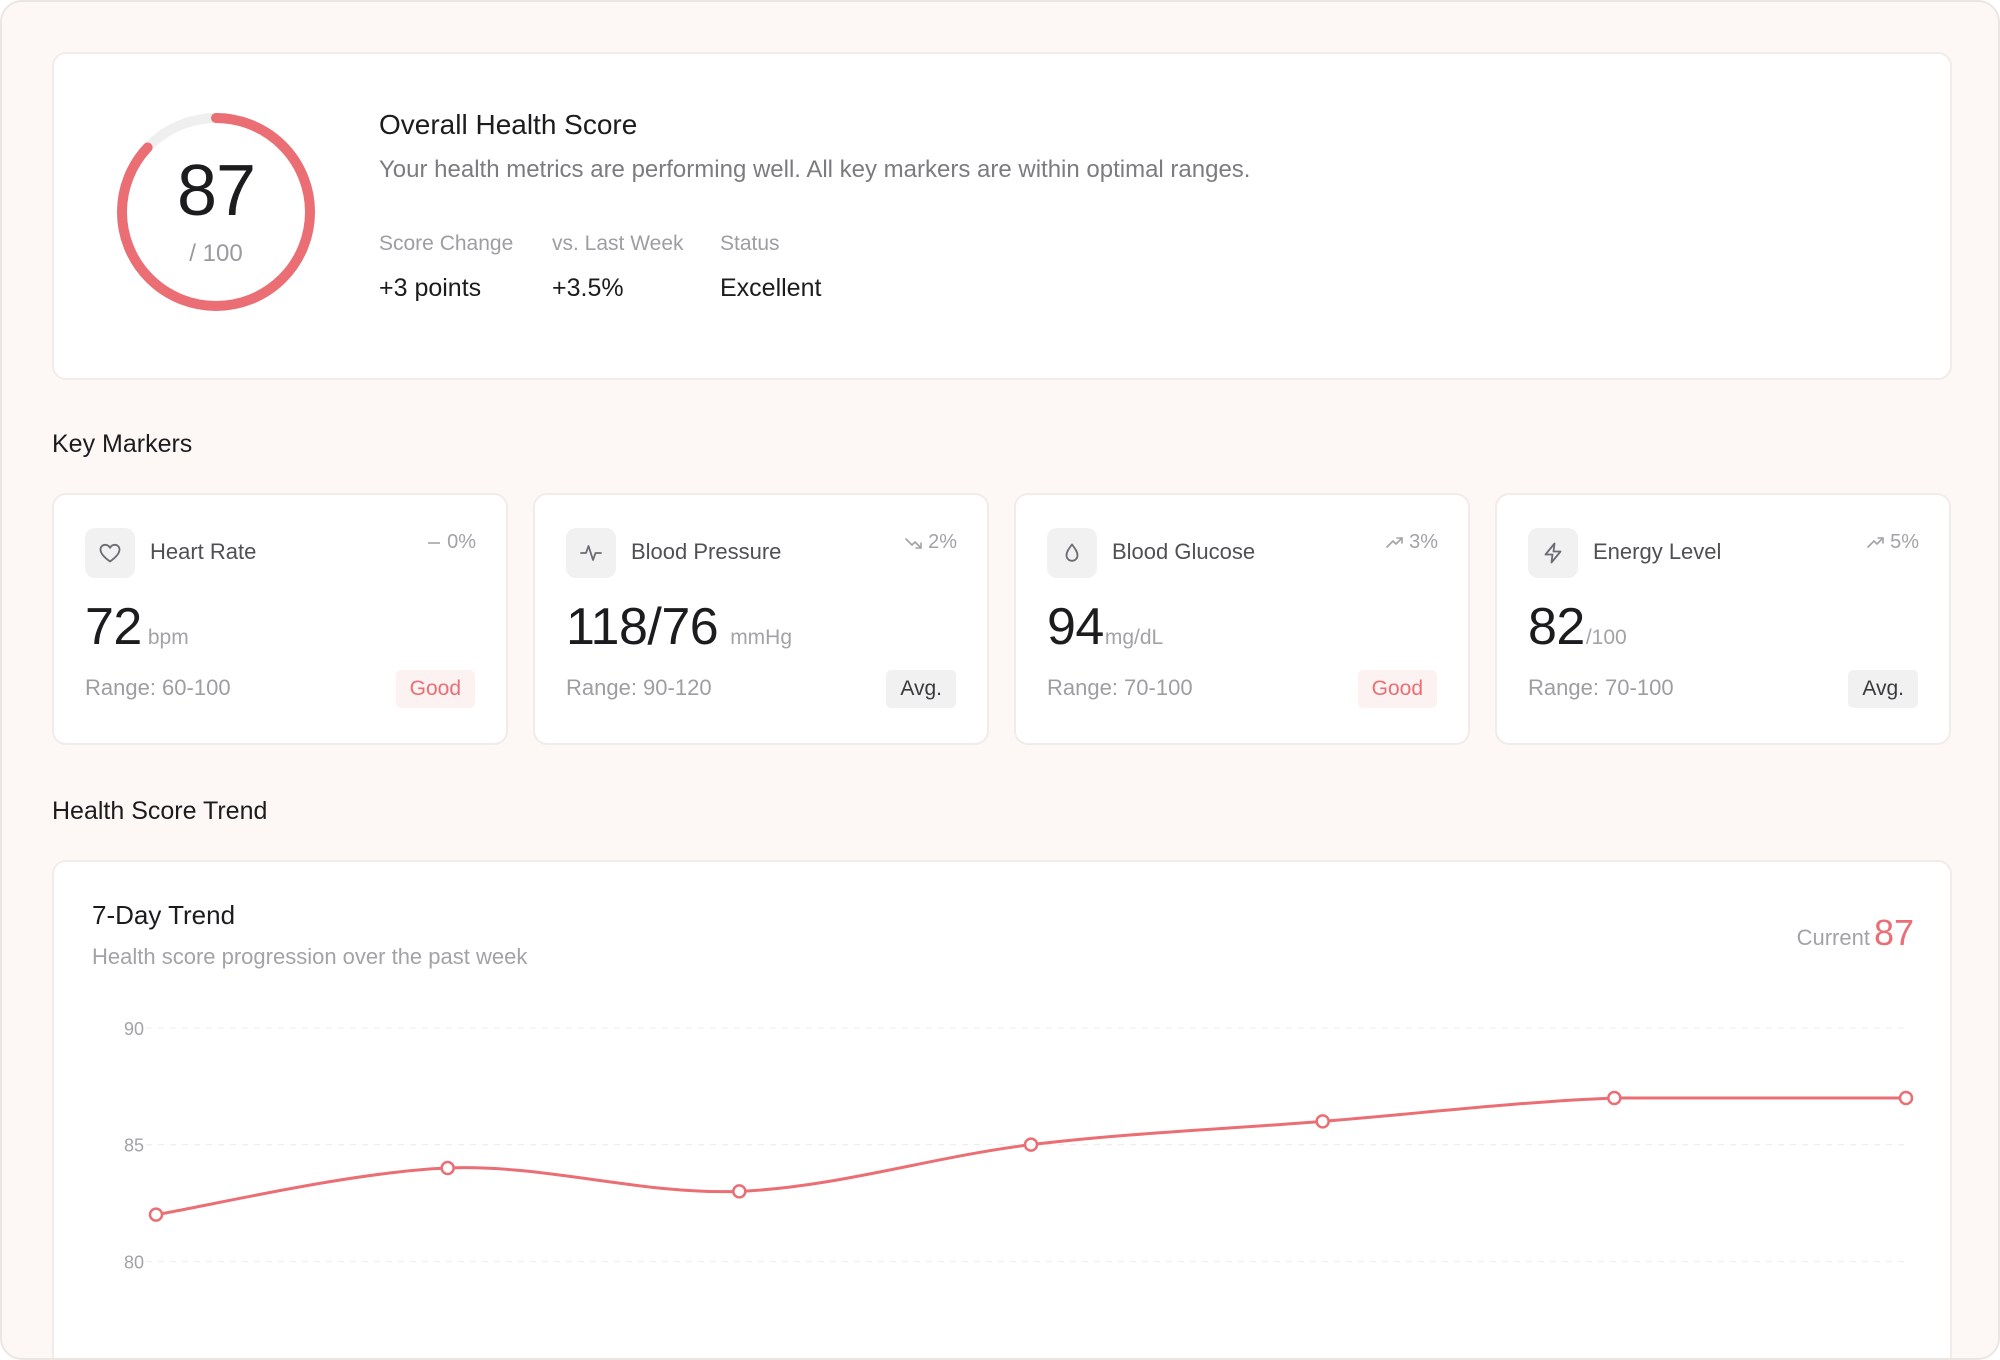  Describe the element at coordinates (134, 1146) in the screenshot. I see `y-tick-label: 85` at that location.